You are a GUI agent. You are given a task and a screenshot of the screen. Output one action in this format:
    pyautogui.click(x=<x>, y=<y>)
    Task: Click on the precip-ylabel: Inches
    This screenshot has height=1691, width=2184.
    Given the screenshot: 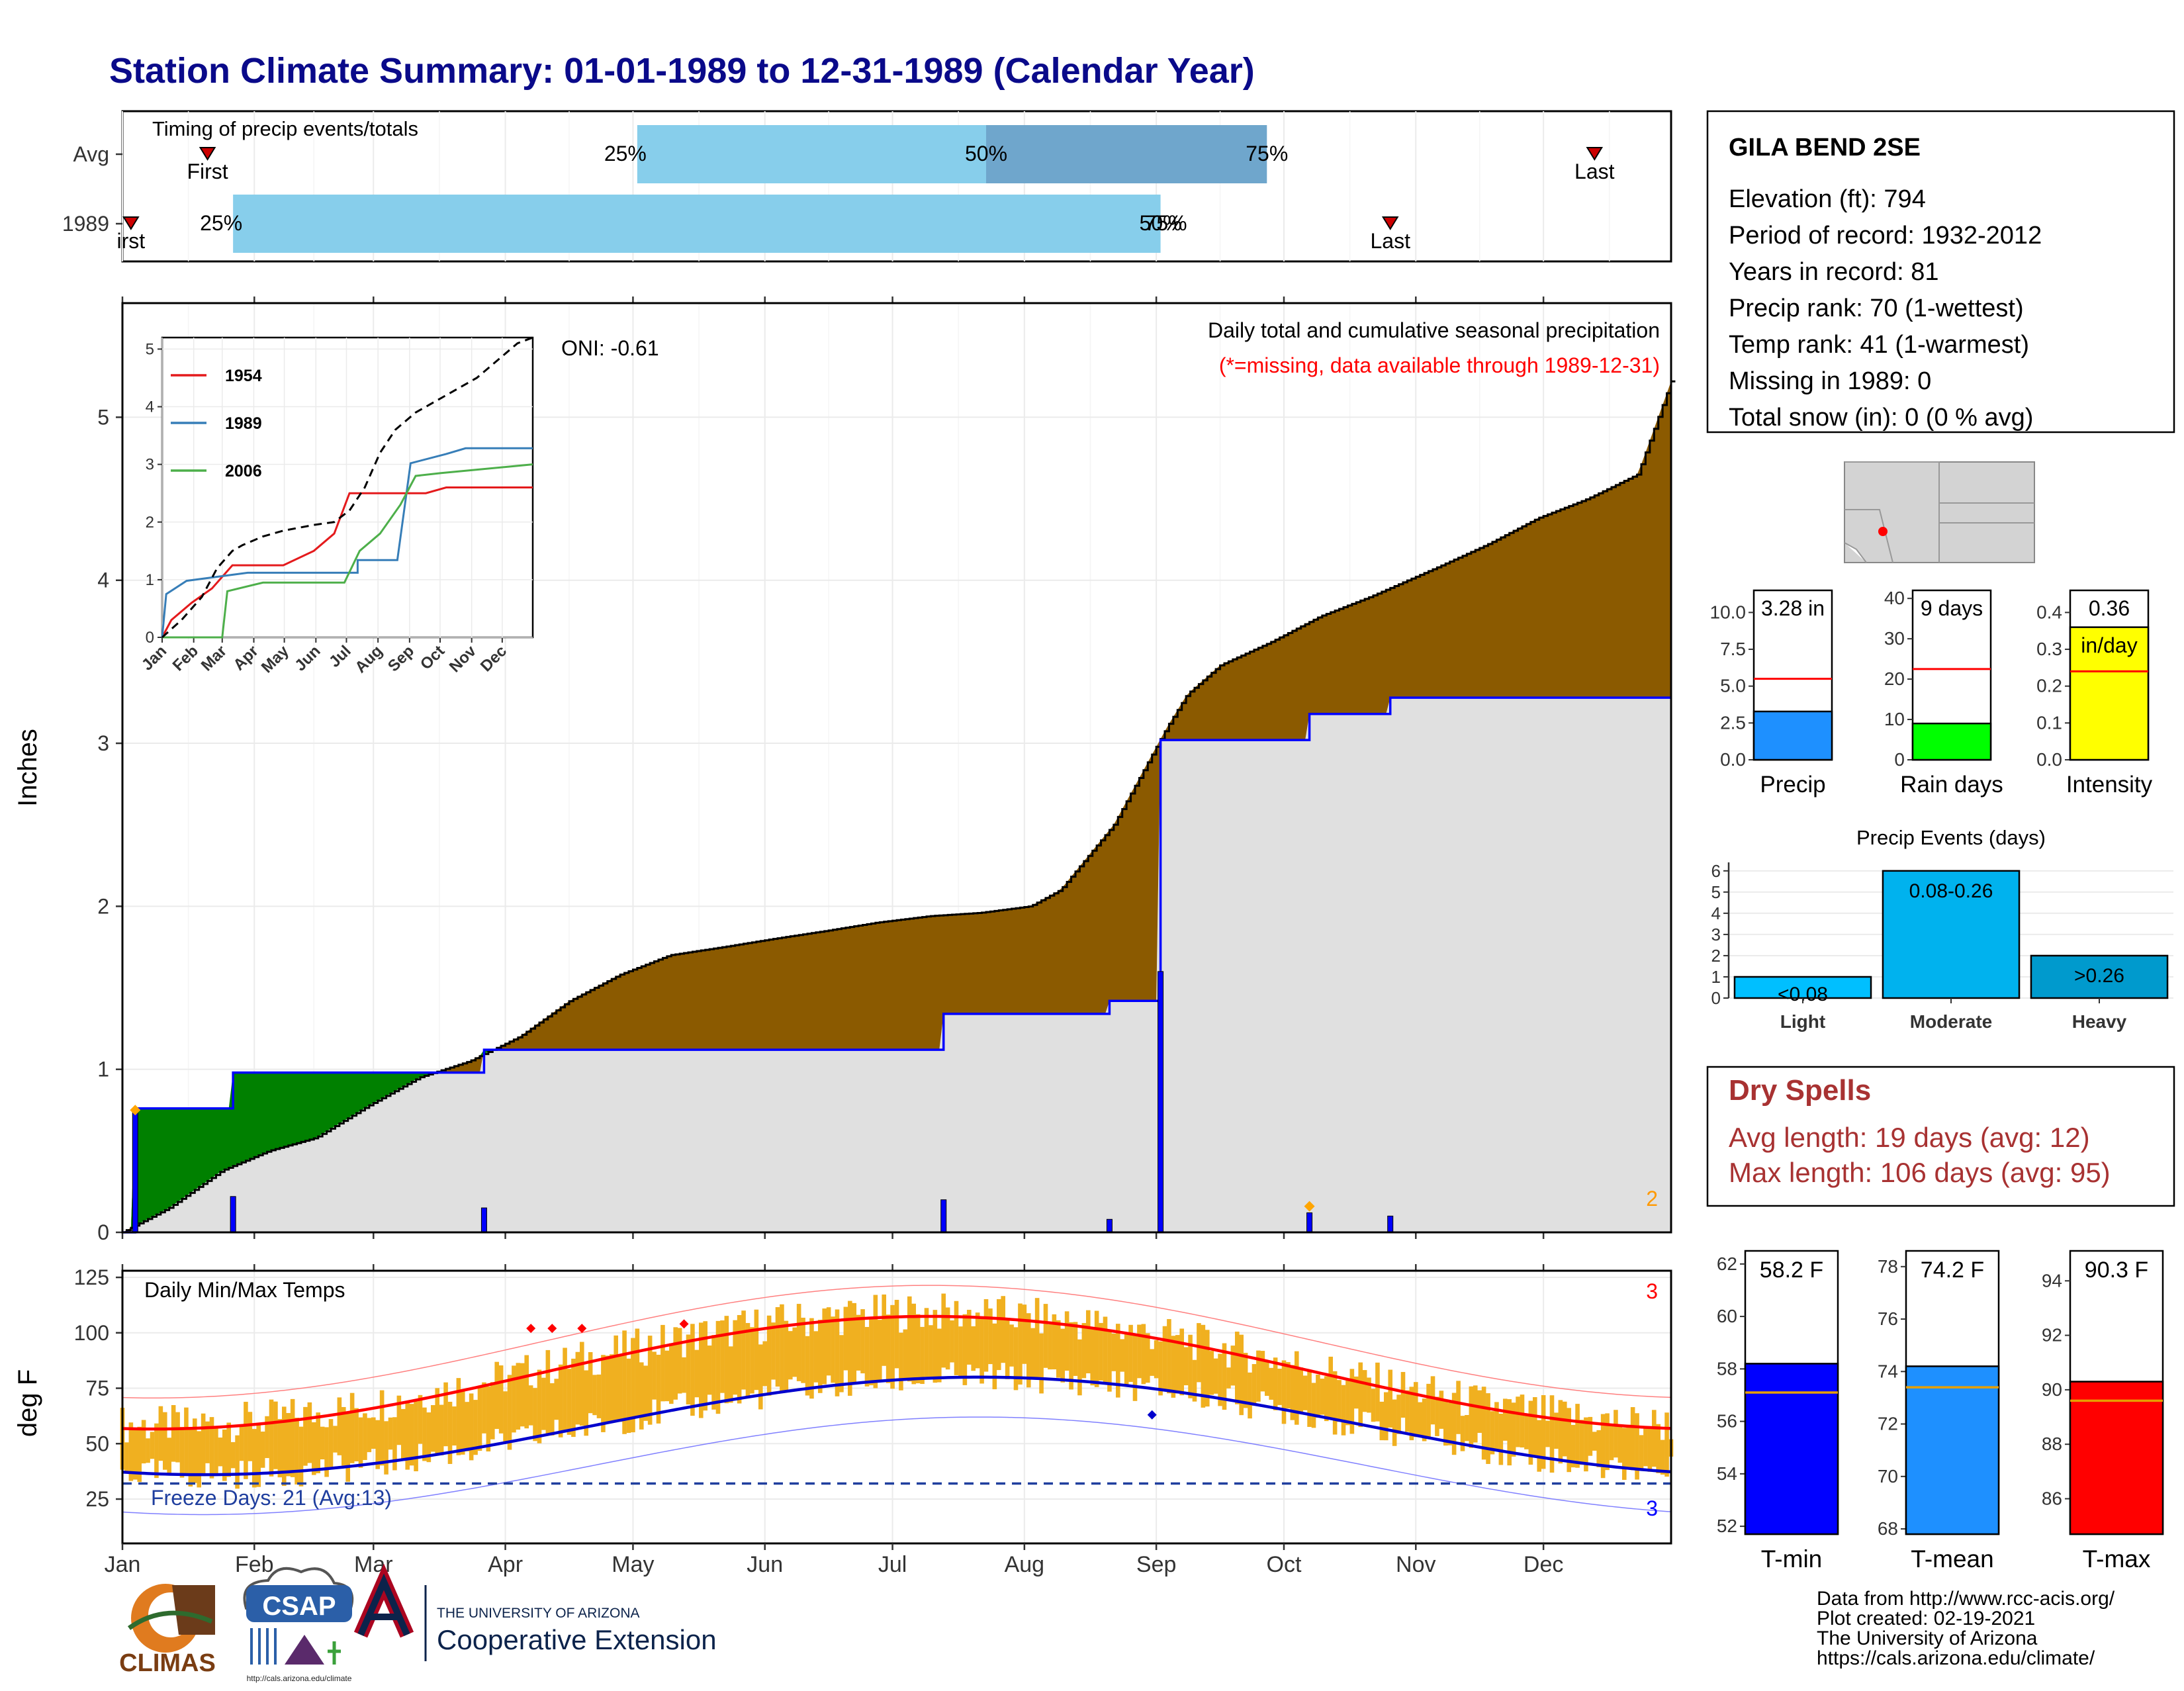 What is the action you would take?
    pyautogui.click(x=28, y=768)
    